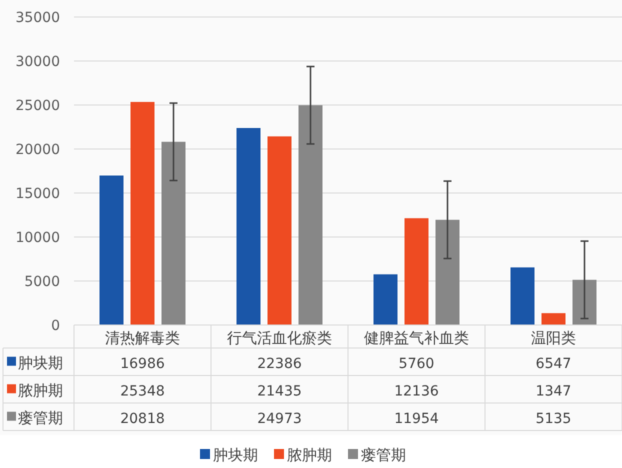  I want to click on text: 瘘管期, so click(40, 417).